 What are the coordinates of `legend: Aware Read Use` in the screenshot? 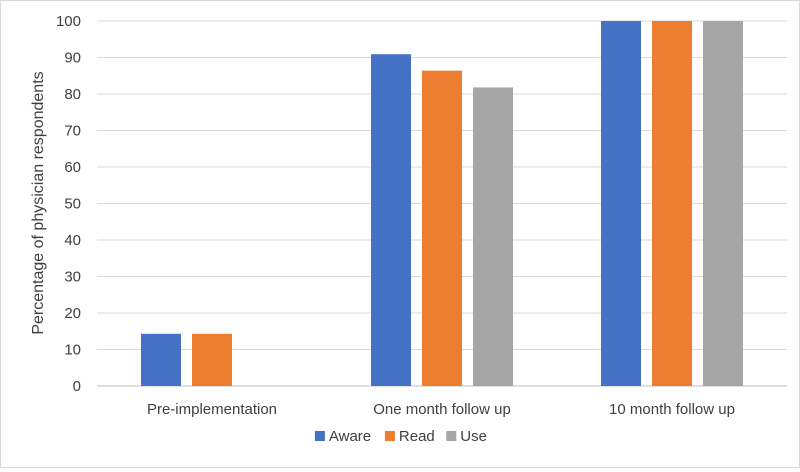 It's located at (400, 436).